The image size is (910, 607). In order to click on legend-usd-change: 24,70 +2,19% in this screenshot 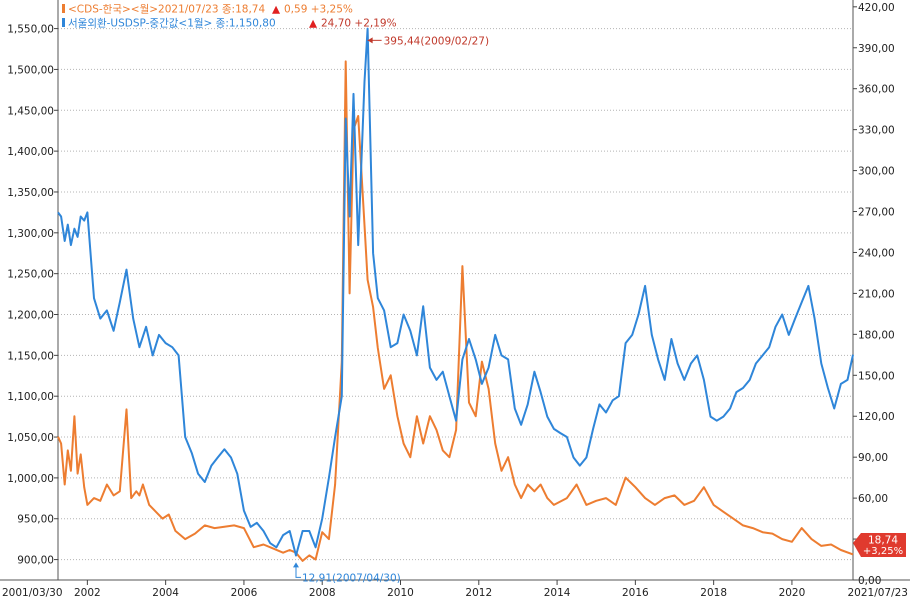, I will do `click(359, 24)`.